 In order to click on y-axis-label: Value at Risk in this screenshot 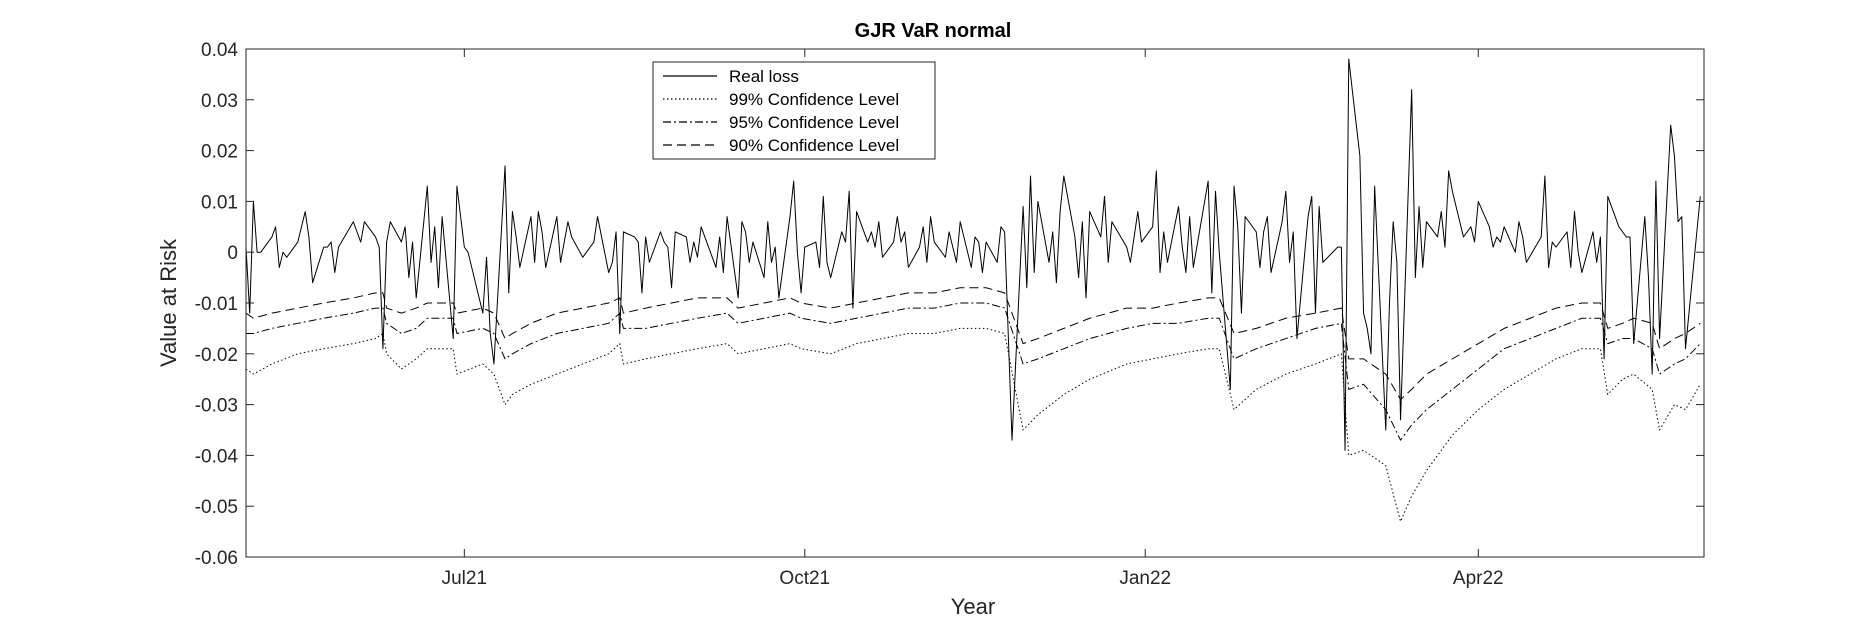, I will do `click(168, 302)`.